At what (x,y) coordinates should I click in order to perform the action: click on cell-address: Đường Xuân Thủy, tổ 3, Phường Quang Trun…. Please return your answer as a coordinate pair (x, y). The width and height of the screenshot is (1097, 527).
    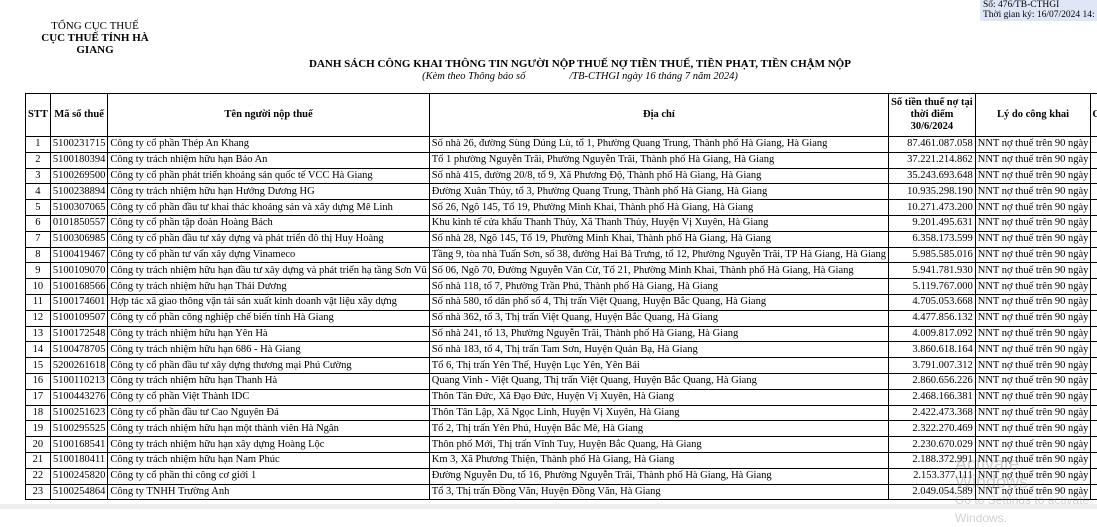
    Looking at the image, I should click on (658, 192).